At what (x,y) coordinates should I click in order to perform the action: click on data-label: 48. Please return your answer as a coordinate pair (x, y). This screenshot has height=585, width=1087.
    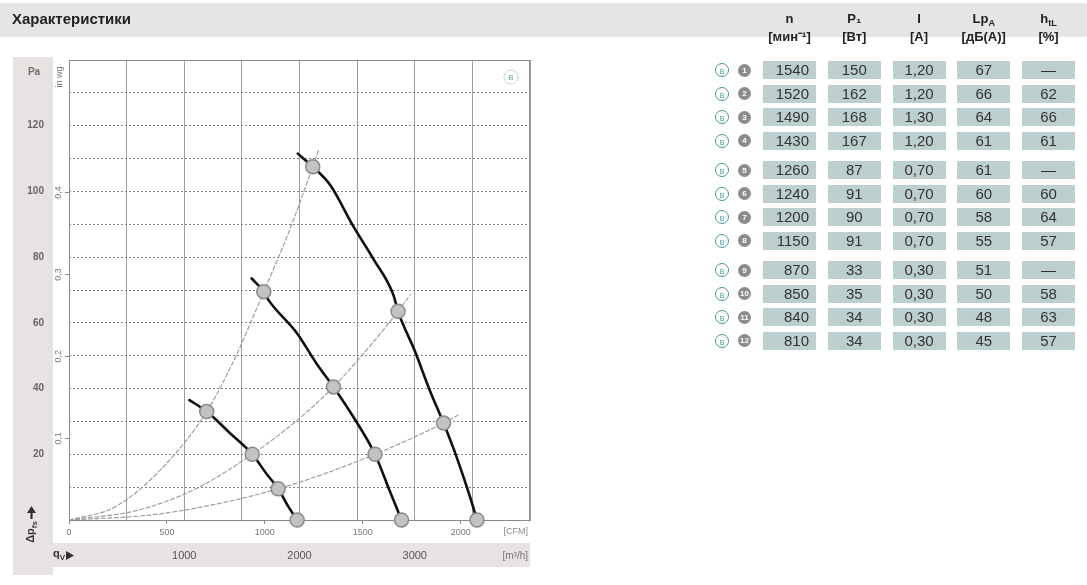
    Looking at the image, I should click on (984, 316).